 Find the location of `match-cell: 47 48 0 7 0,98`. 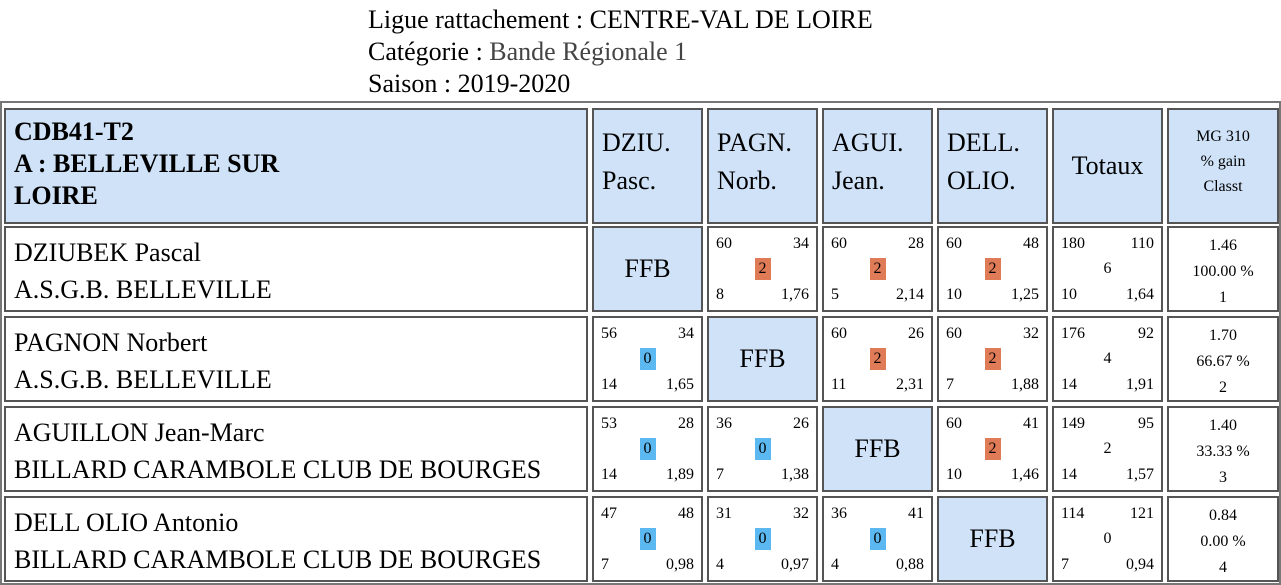

match-cell: 47 48 0 7 0,98 is located at coordinates (647, 539).